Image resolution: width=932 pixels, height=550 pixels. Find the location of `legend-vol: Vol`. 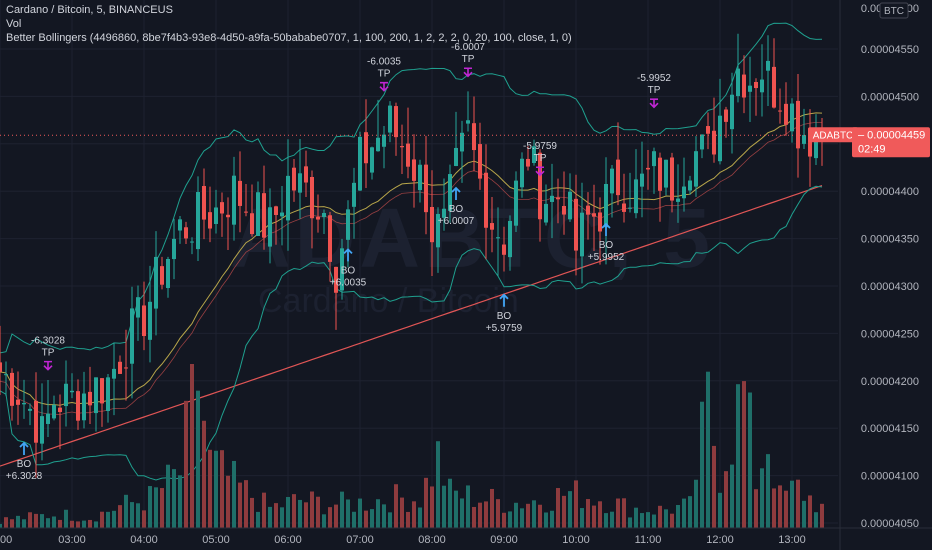

legend-vol: Vol is located at coordinates (14, 24).